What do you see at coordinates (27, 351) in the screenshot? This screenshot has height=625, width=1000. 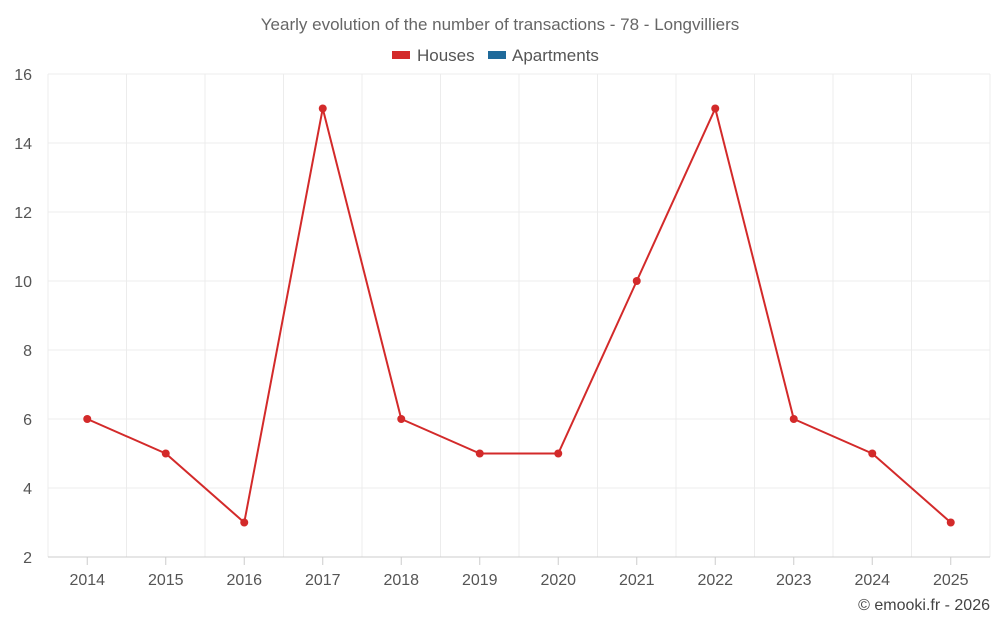 I see `y-tick-label: 8` at bounding box center [27, 351].